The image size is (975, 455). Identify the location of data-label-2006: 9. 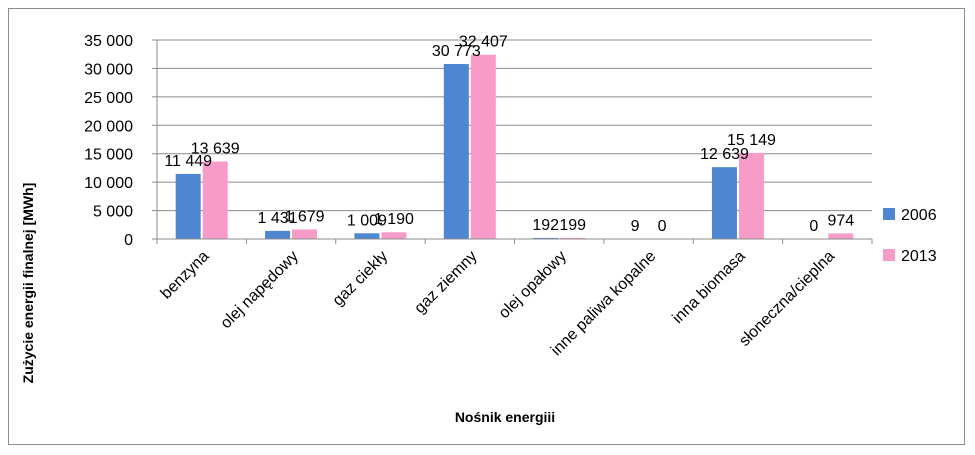
(635, 226).